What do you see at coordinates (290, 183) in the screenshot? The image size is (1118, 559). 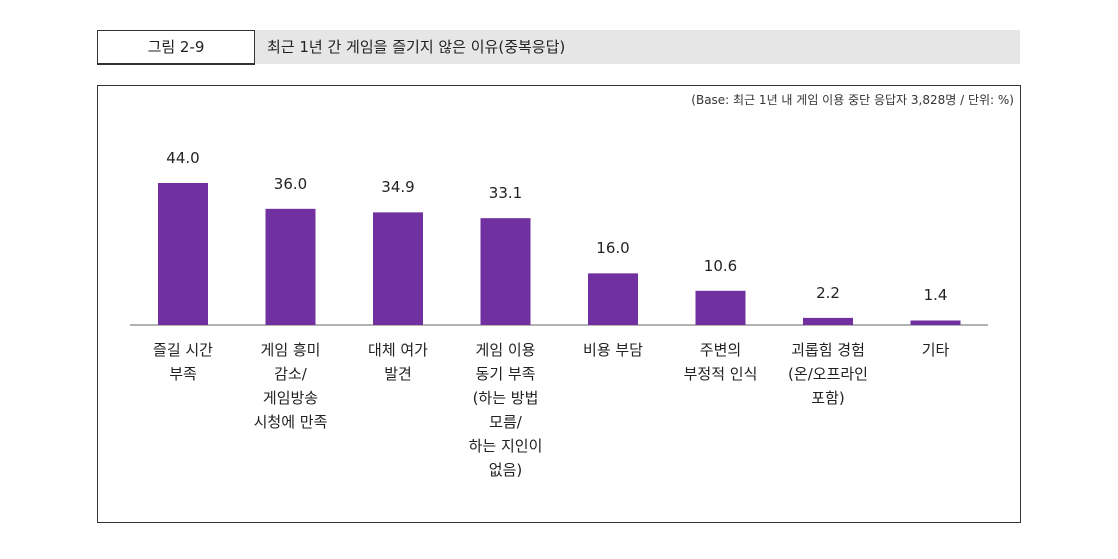 I see `value-label: 36.0` at bounding box center [290, 183].